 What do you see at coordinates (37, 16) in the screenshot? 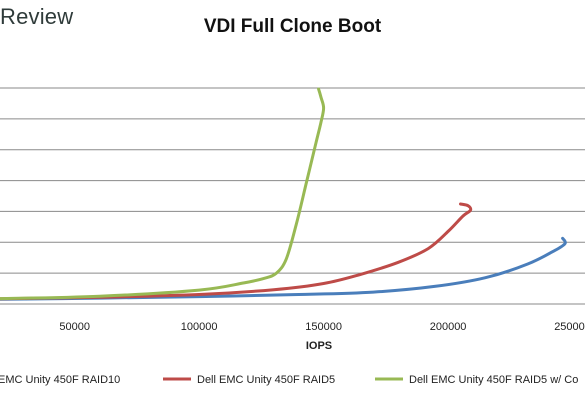
I see `brand-logo-text: Review` at bounding box center [37, 16].